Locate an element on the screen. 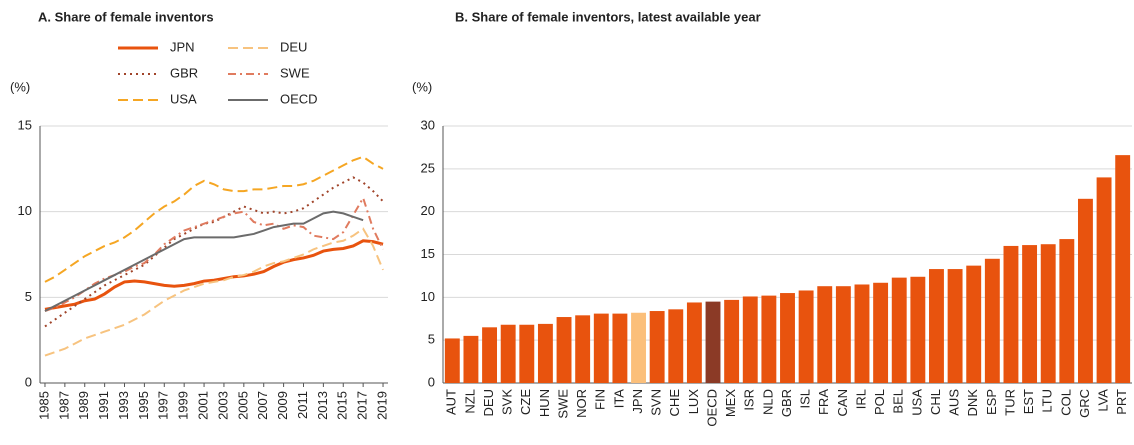  x-tick-label: CHE is located at coordinates (674, 403).